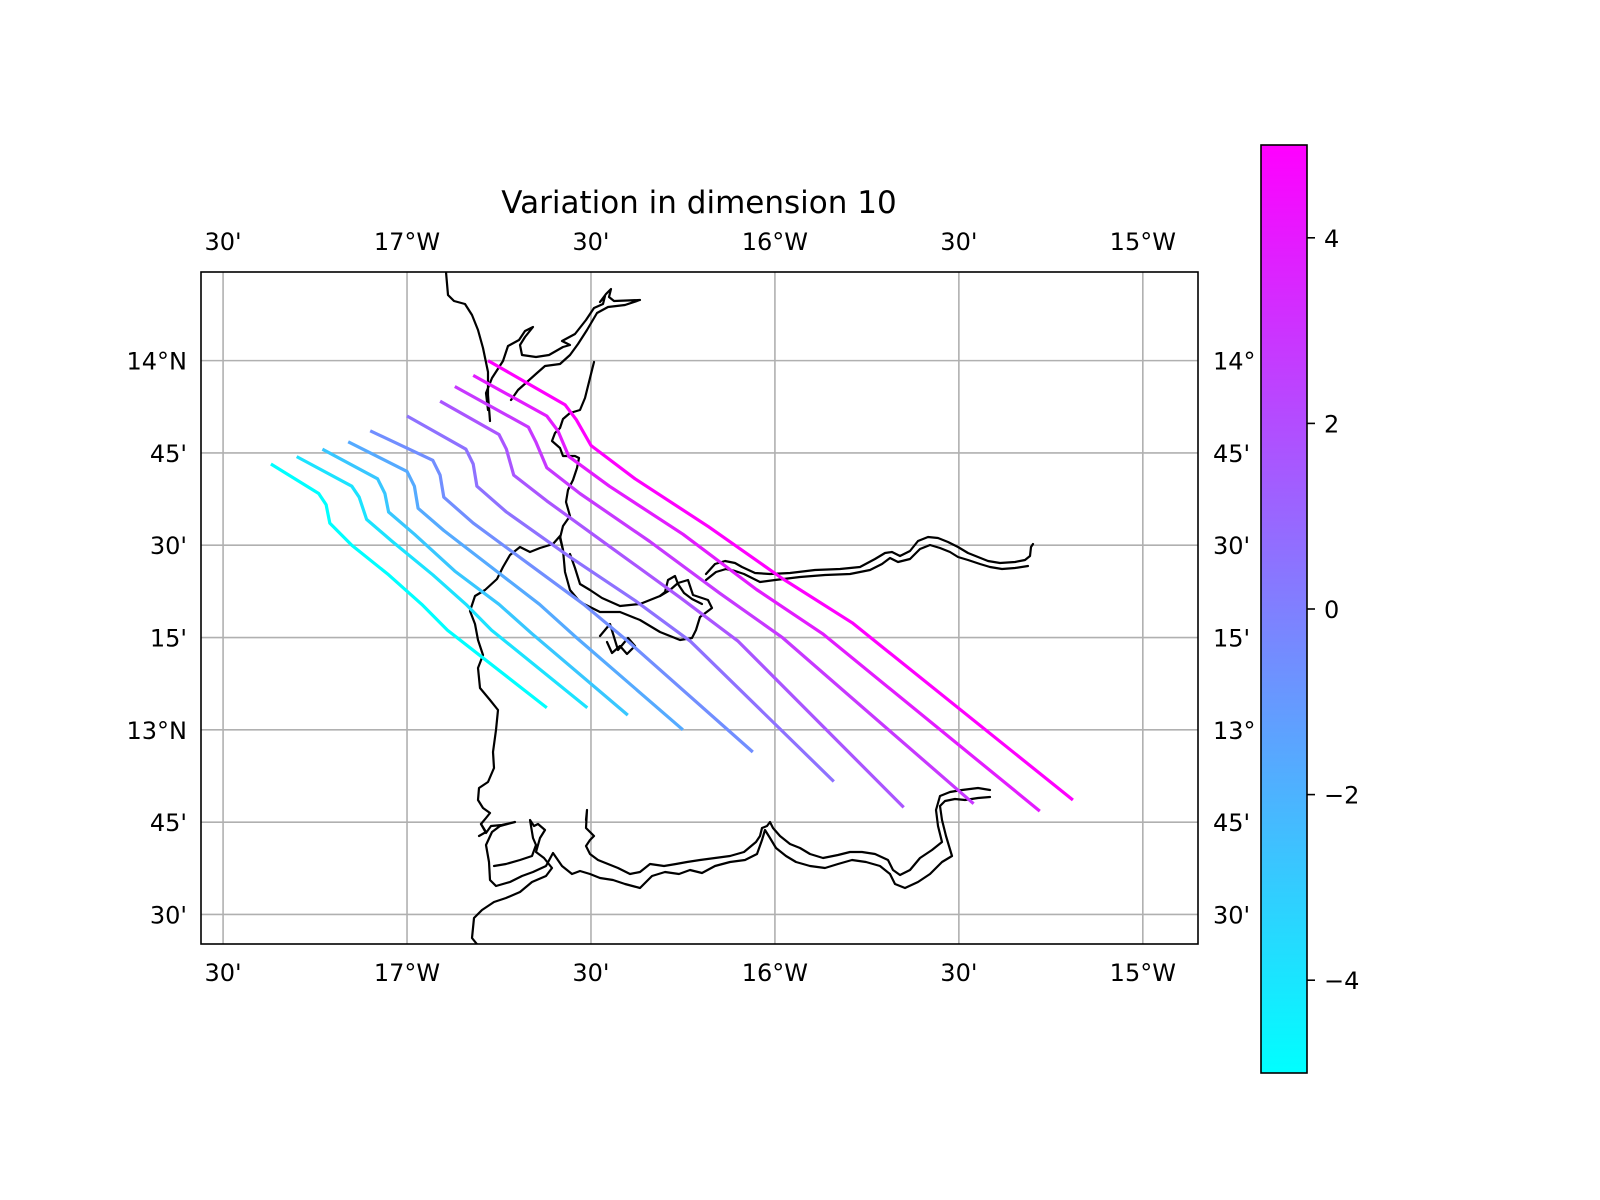 This screenshot has width=1600, height=1200. I want to click on colorbar-ticks: 4 2 0 −2 −4, so click(1333, 610).